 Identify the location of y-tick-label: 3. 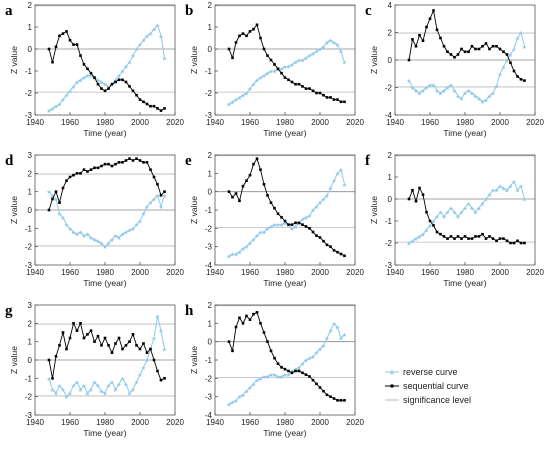
(30, 305).